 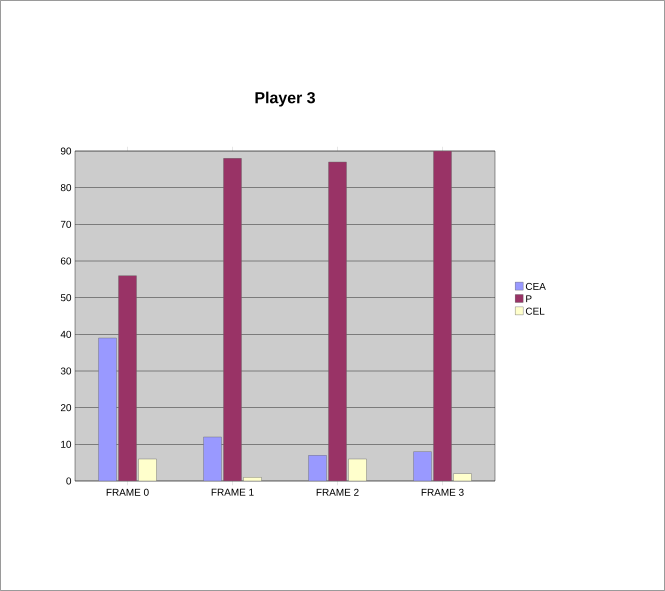 What do you see at coordinates (69, 481) in the screenshot?
I see `y-tick-label: 0` at bounding box center [69, 481].